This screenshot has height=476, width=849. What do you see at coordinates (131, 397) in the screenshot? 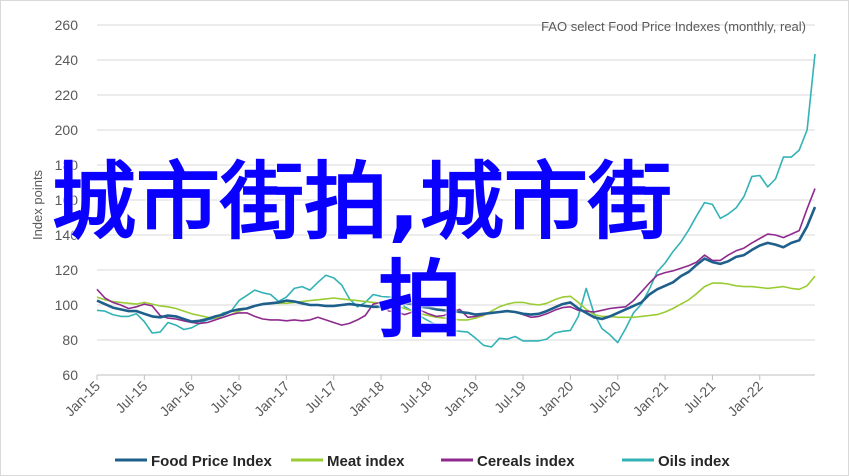
I see `x-tick-label: Jul-15` at bounding box center [131, 397].